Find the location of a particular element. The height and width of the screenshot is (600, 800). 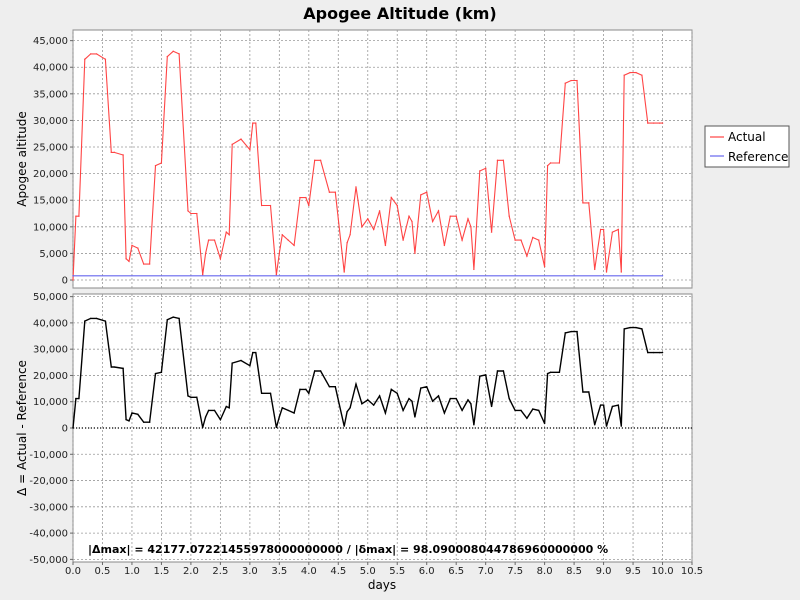

y-tick-label: 35,000 is located at coordinates (50, 94).